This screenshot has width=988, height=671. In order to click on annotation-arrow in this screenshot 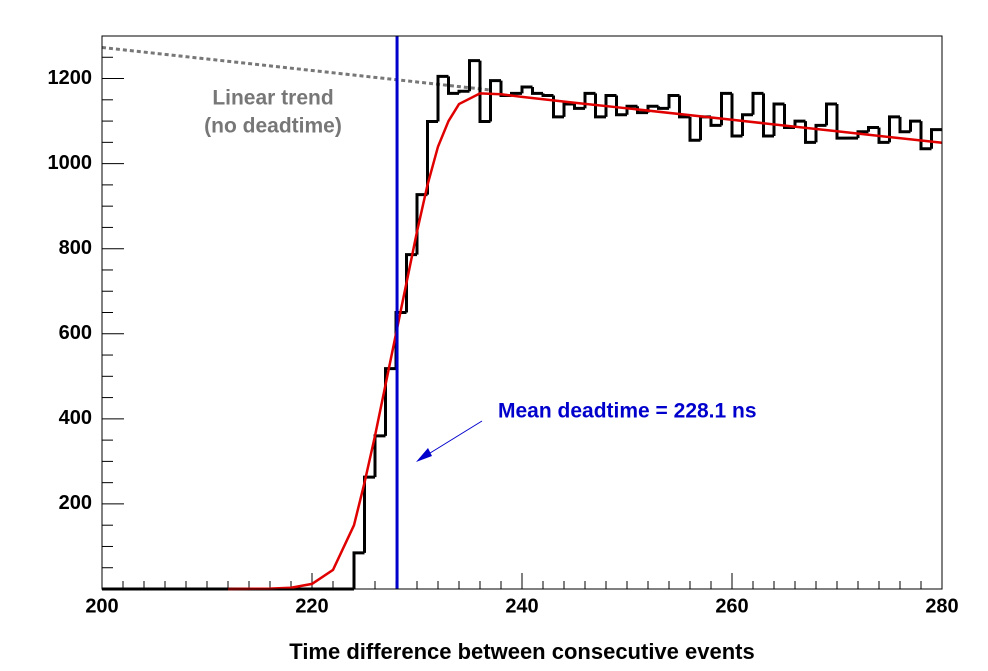, I will do `click(452, 439)`.